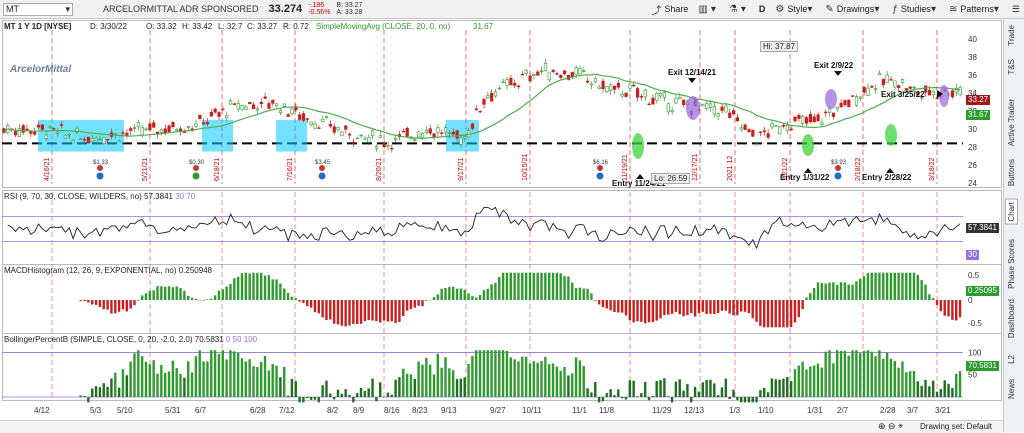 This screenshot has height=433, width=1024. Describe the element at coordinates (217, 169) in the screenshot. I see `date-marker-label: 6/18/21` at that location.